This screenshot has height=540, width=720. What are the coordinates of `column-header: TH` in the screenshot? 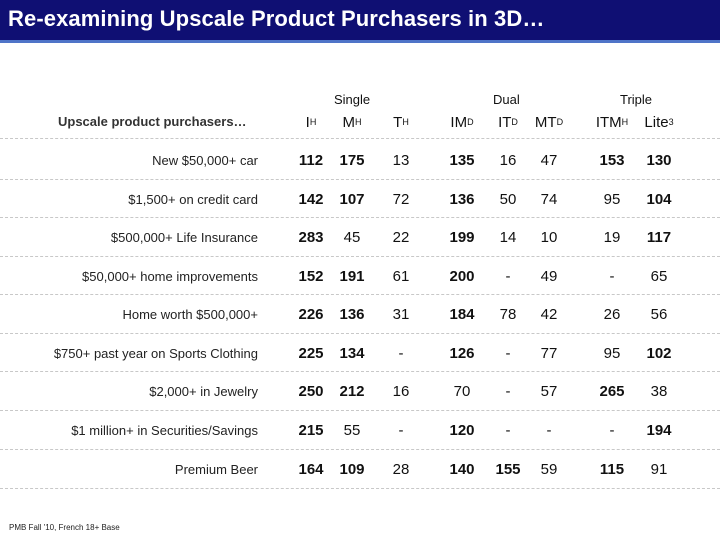 It's located at (401, 122).